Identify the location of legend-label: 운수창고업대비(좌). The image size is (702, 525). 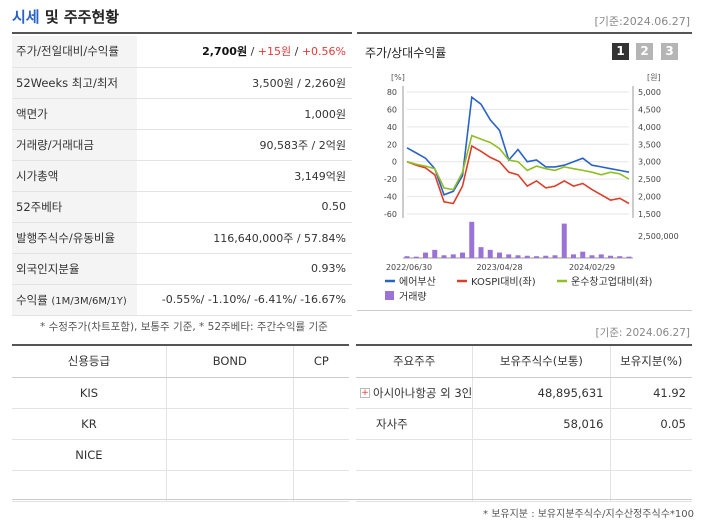
(612, 281).